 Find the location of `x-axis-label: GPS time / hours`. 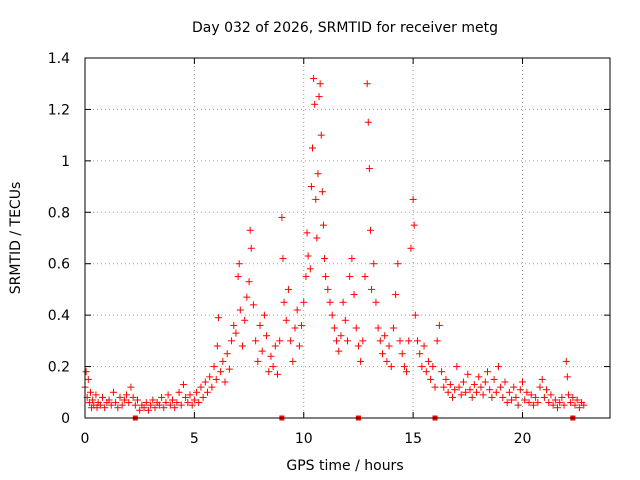

x-axis-label: GPS time / hours is located at coordinates (344, 466).